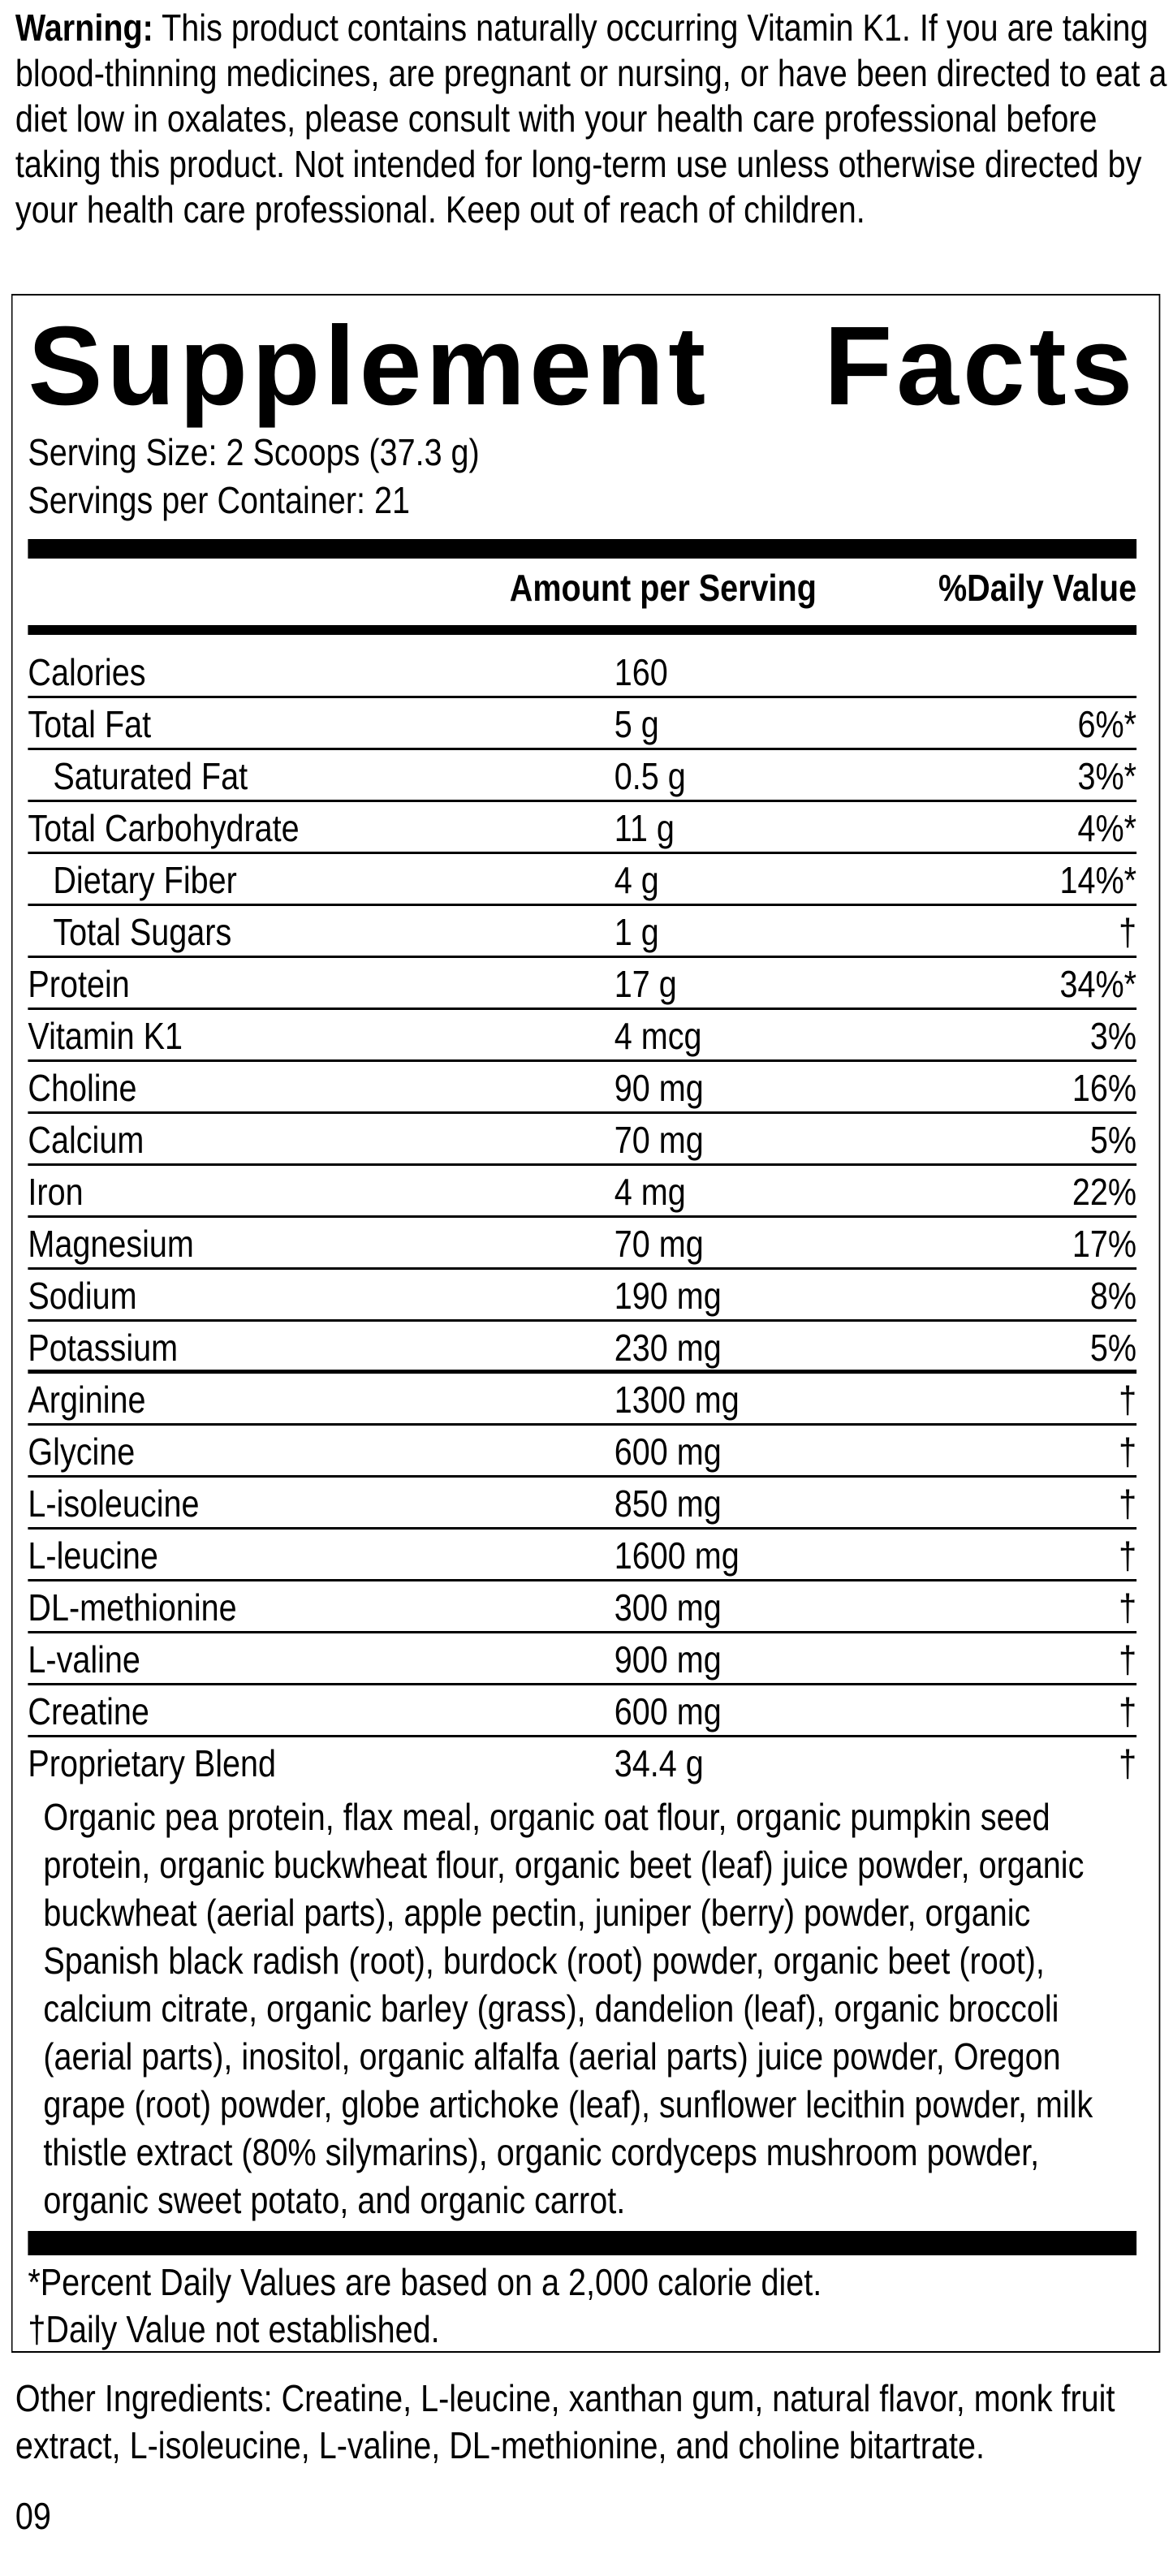 The width and height of the screenshot is (1173, 2576). What do you see at coordinates (150, 776) in the screenshot?
I see `nutrient-name: Saturated Fat` at bounding box center [150, 776].